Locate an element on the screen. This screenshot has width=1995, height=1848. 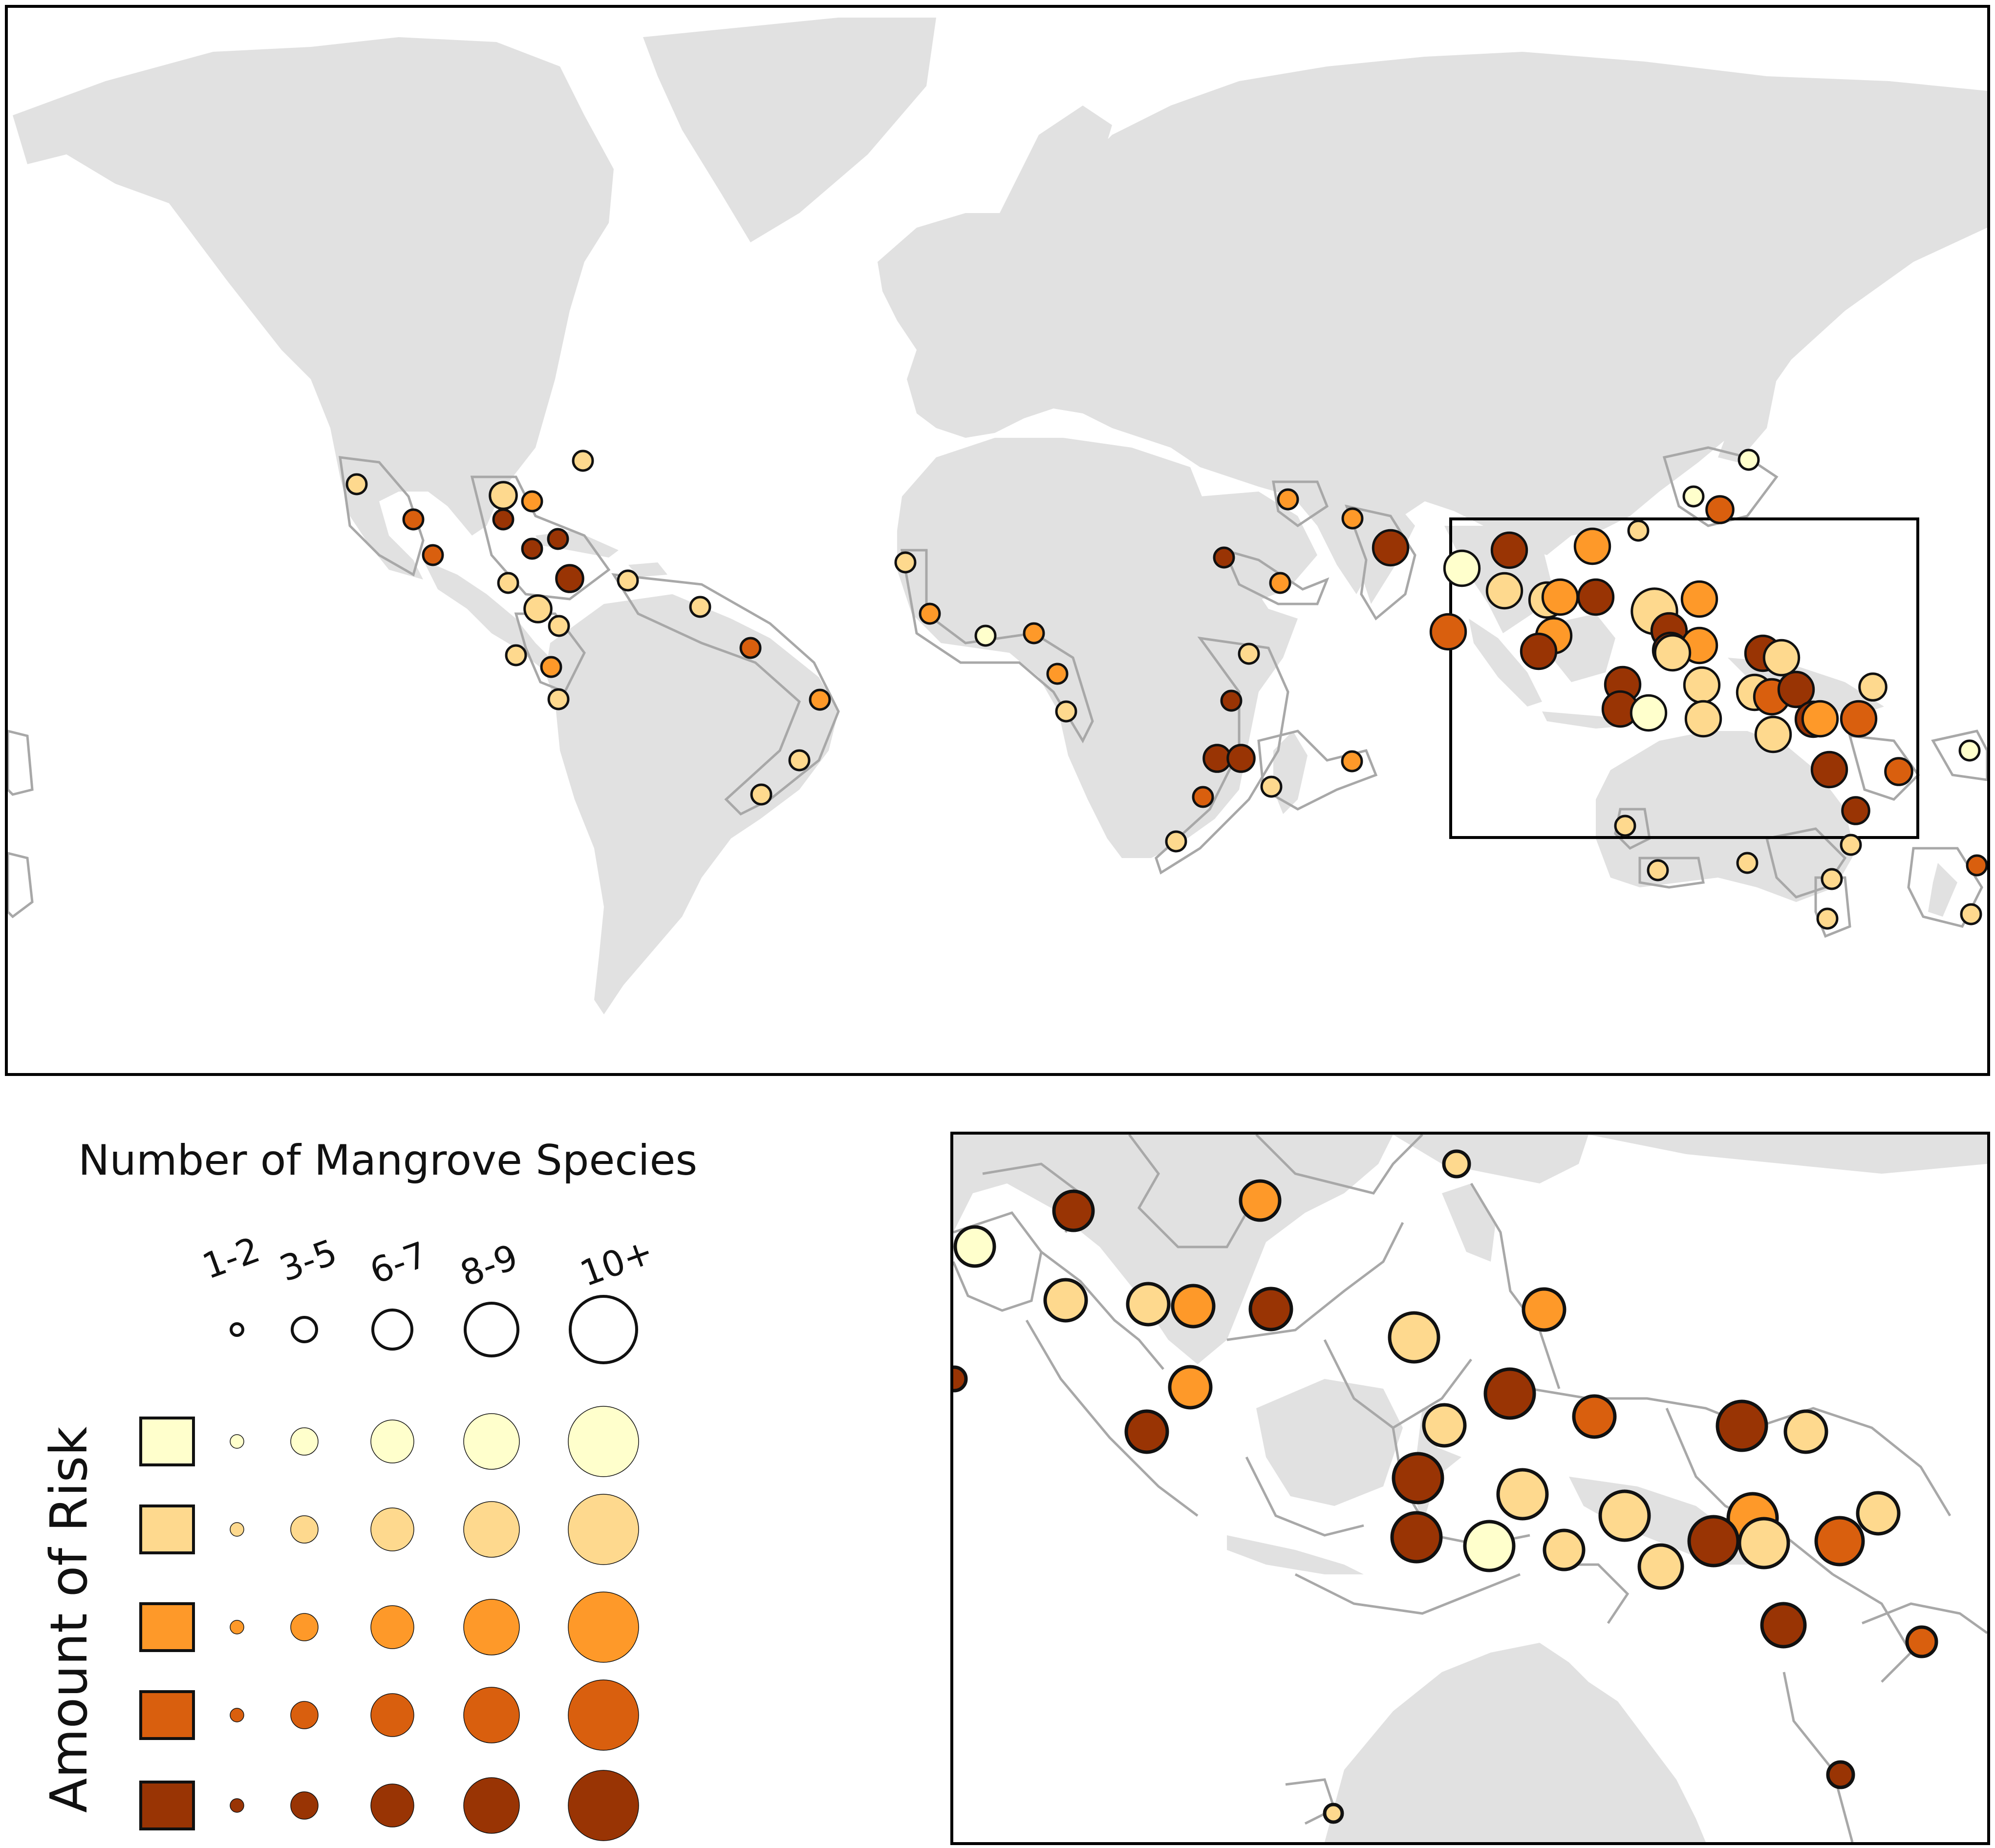
legend-grid is located at coordinates (389, 1568).